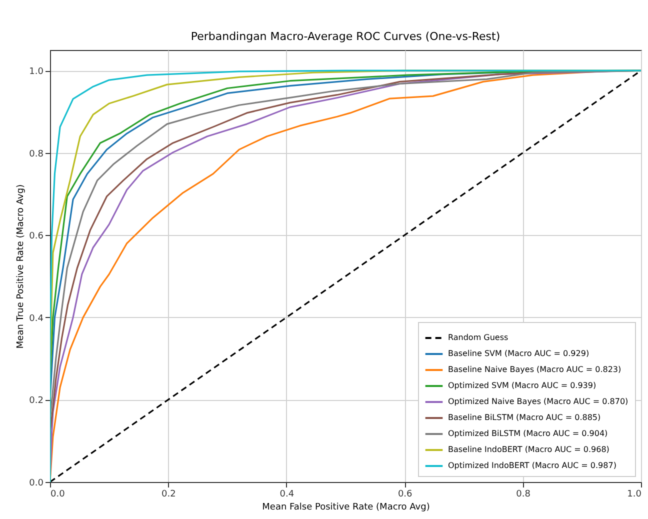  What do you see at coordinates (634, 495) in the screenshot?
I see `x-tick-label: 1.0` at bounding box center [634, 495].